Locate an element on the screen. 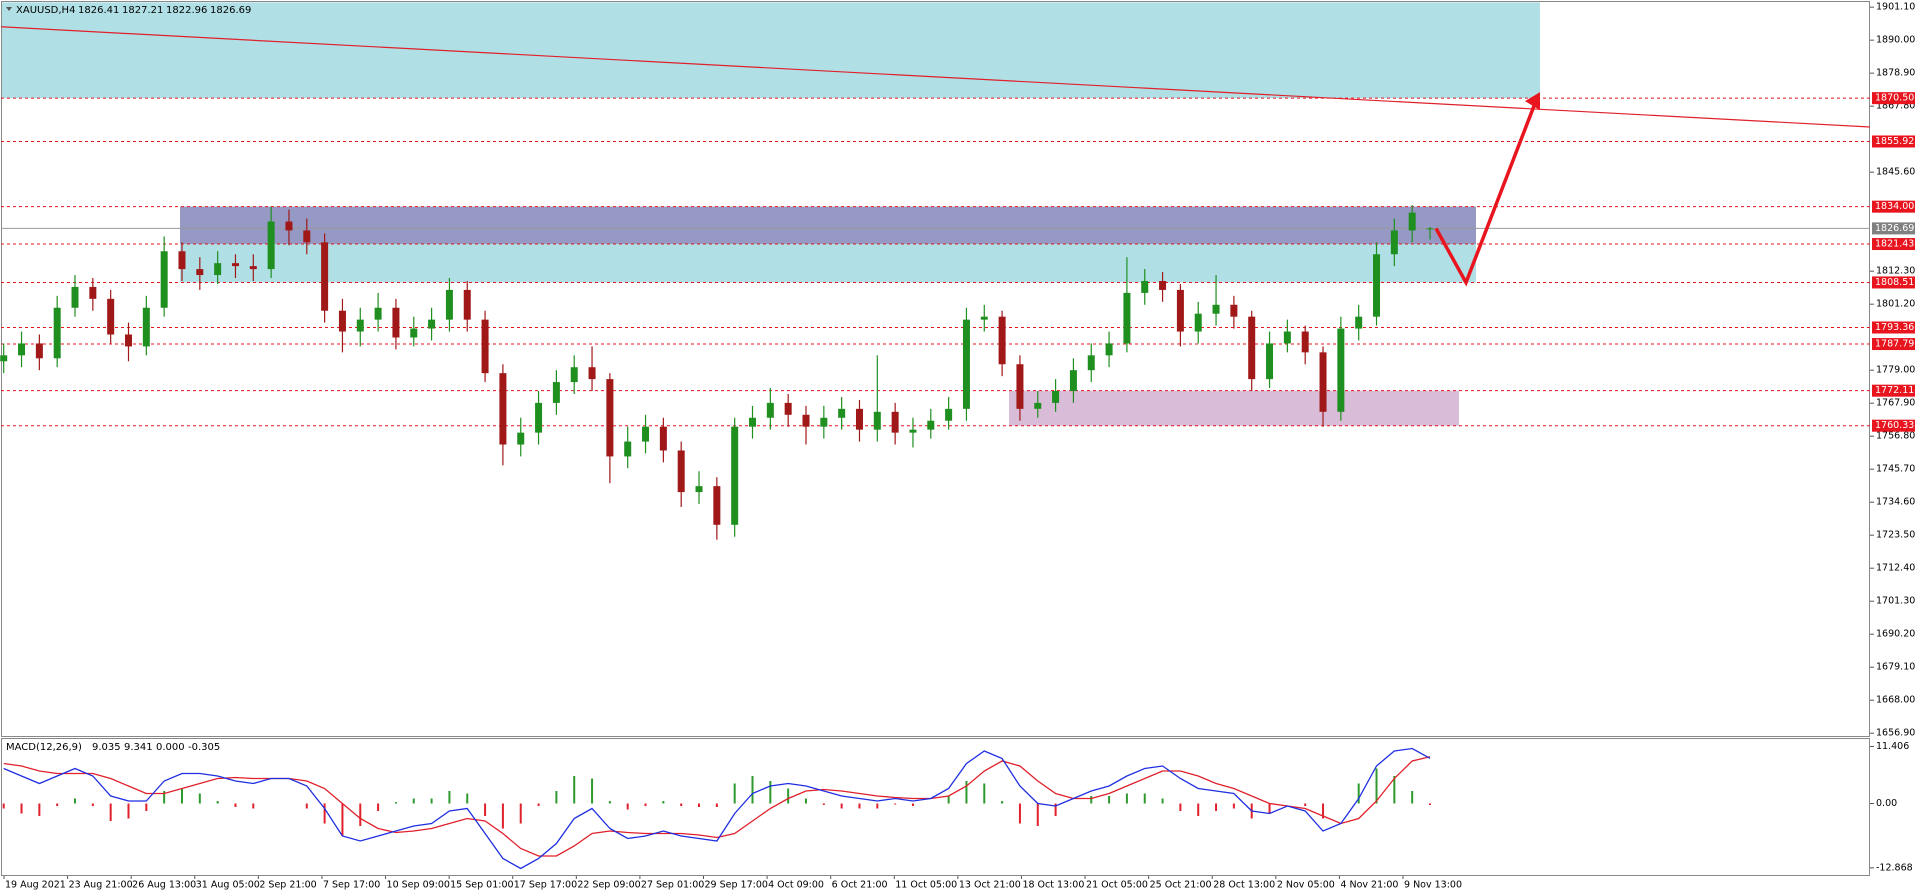 This screenshot has height=896, width=1916. y-tick-label: 1890.00 is located at coordinates (1895, 40).